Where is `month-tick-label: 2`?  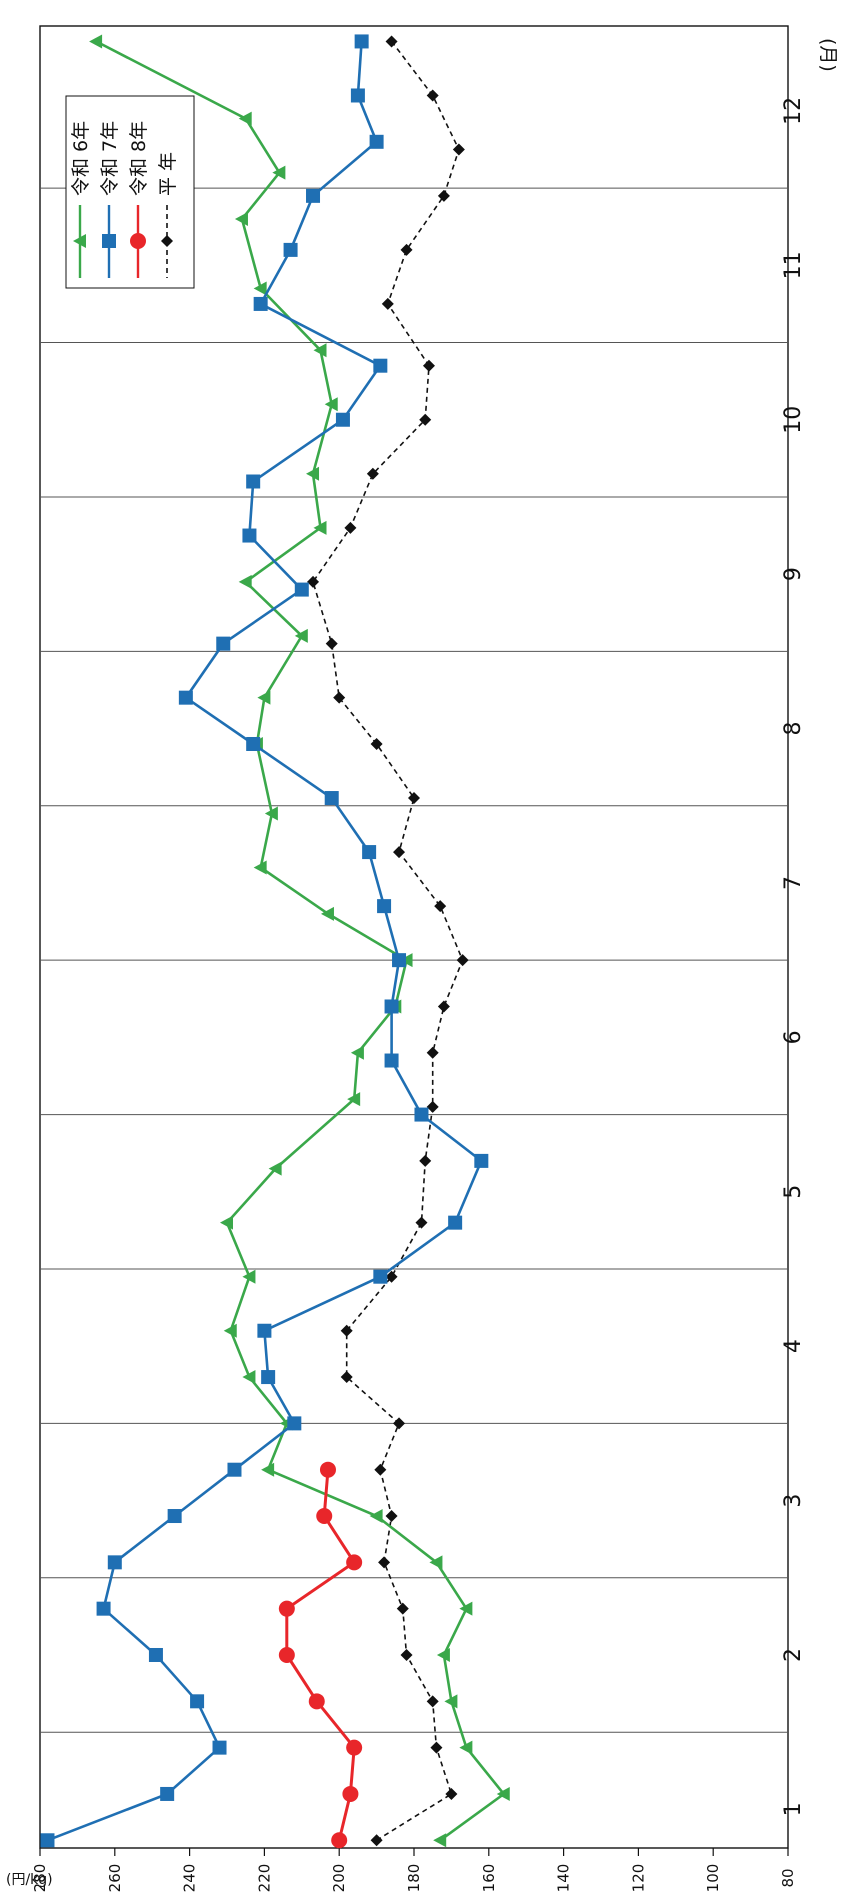 month-tick-label: 2 is located at coordinates (793, 1655).